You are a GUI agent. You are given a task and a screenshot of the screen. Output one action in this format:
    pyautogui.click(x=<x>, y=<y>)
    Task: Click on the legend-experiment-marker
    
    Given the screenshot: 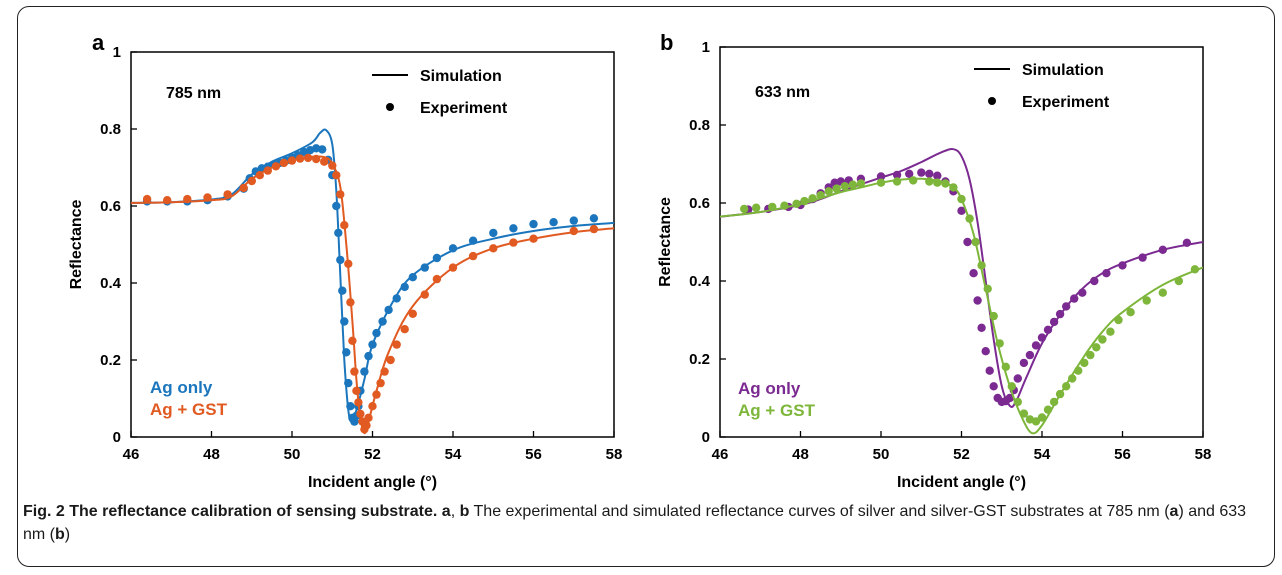 What is the action you would take?
    pyautogui.click(x=992, y=101)
    